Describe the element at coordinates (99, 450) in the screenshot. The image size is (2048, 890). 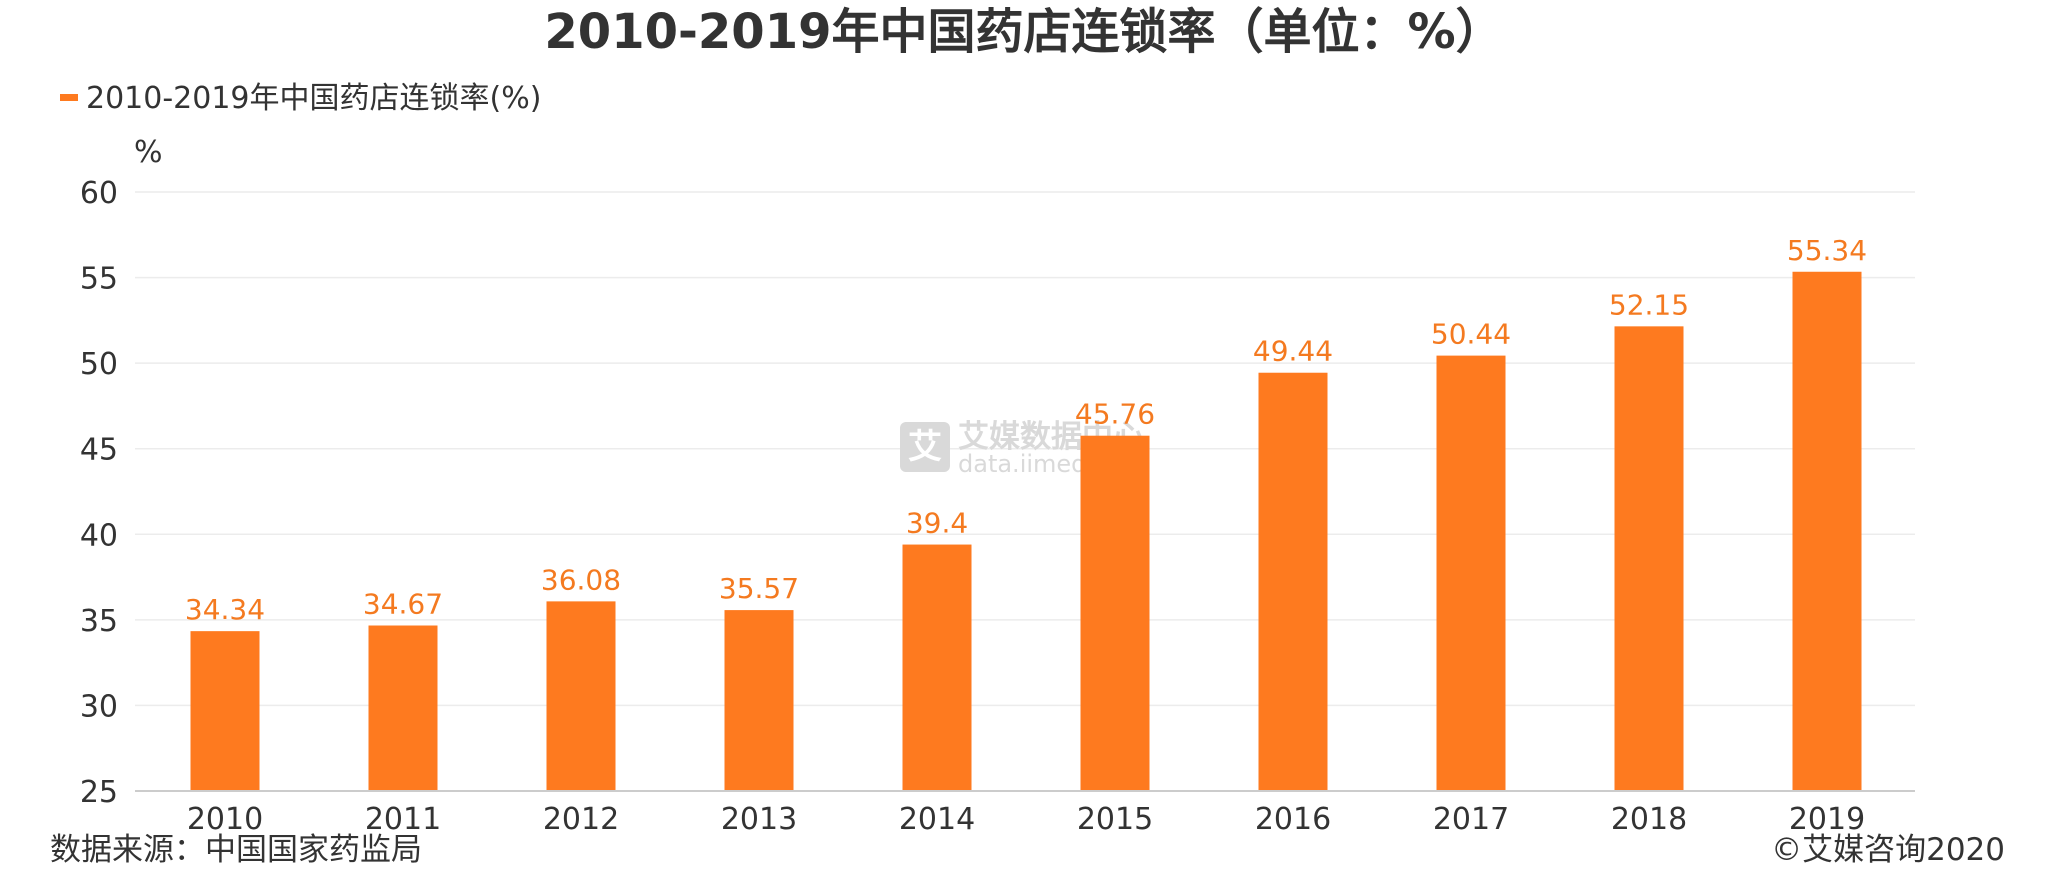
I see `y-tick-label: 45` at that location.